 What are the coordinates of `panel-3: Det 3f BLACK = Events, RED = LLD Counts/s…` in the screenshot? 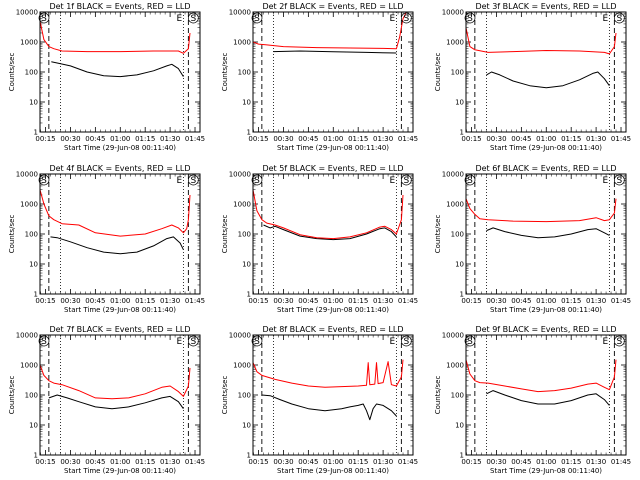 It's located at (532, 77).